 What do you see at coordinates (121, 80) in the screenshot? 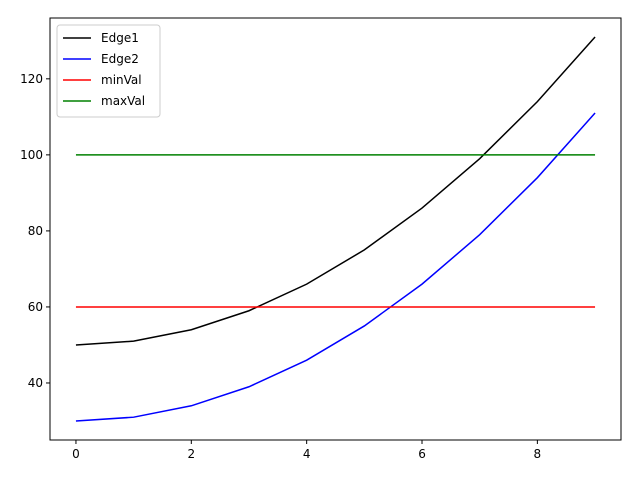
I see `legend-label-minval: minVal` at bounding box center [121, 80].